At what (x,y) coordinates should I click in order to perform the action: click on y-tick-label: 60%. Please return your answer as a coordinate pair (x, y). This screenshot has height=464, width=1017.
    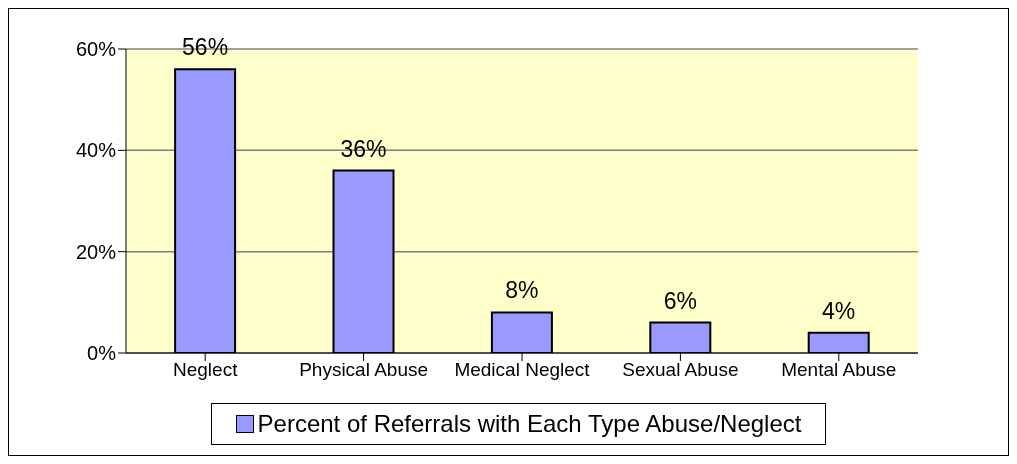
    Looking at the image, I should click on (96, 49).